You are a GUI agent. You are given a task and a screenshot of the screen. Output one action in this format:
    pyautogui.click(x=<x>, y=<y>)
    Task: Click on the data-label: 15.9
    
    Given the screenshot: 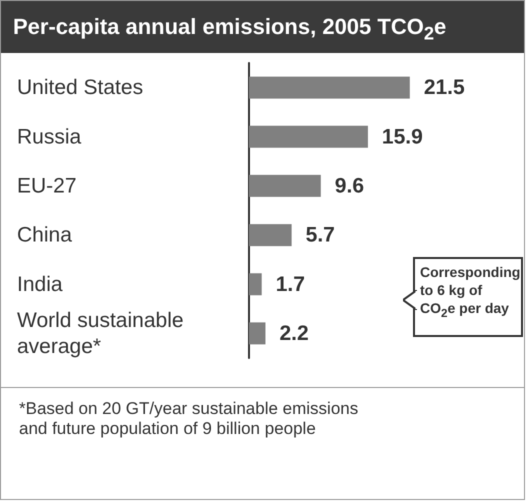 What is the action you would take?
    pyautogui.click(x=402, y=136)
    